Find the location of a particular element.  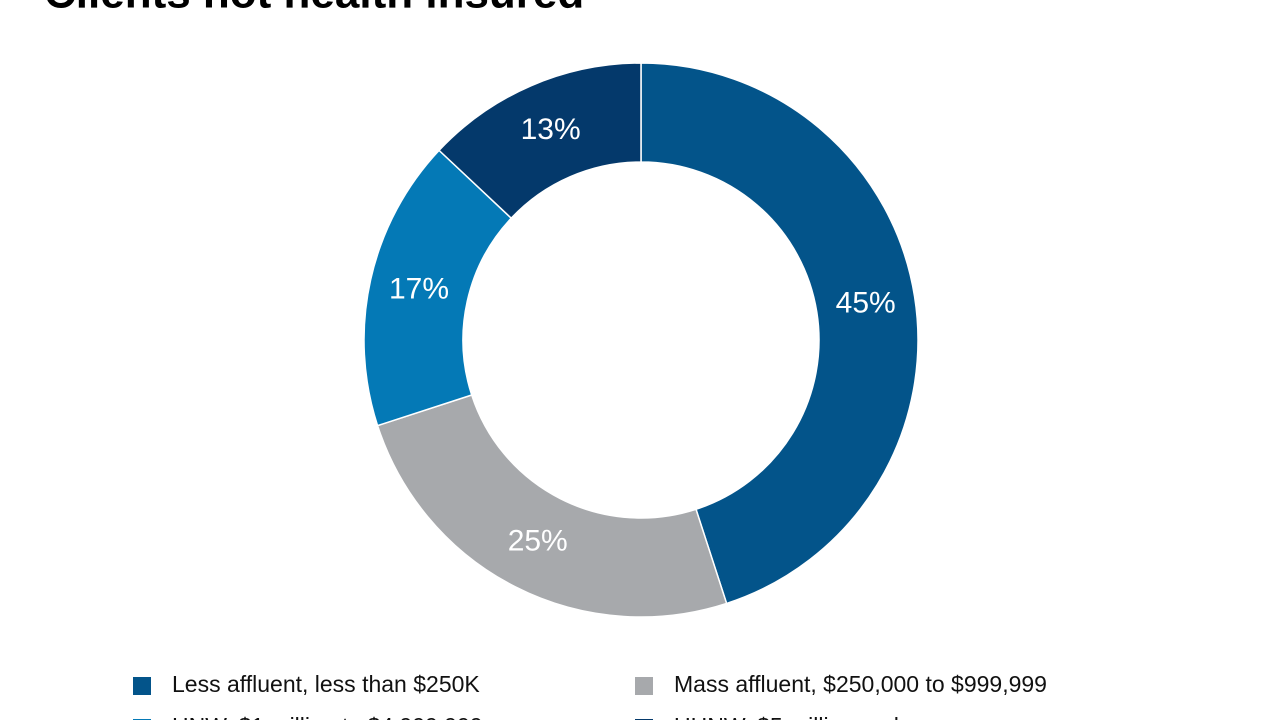

slice-label: 13% is located at coordinates (551, 129).